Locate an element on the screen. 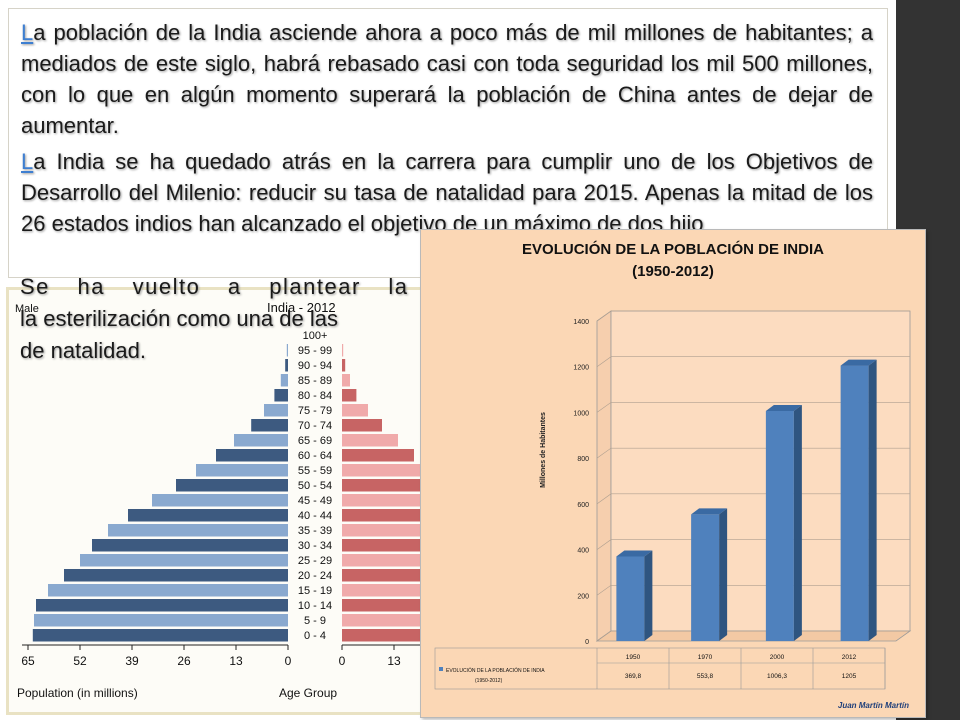 The height and width of the screenshot is (720, 960). age-group-label: 75 - 79 is located at coordinates (315, 411).